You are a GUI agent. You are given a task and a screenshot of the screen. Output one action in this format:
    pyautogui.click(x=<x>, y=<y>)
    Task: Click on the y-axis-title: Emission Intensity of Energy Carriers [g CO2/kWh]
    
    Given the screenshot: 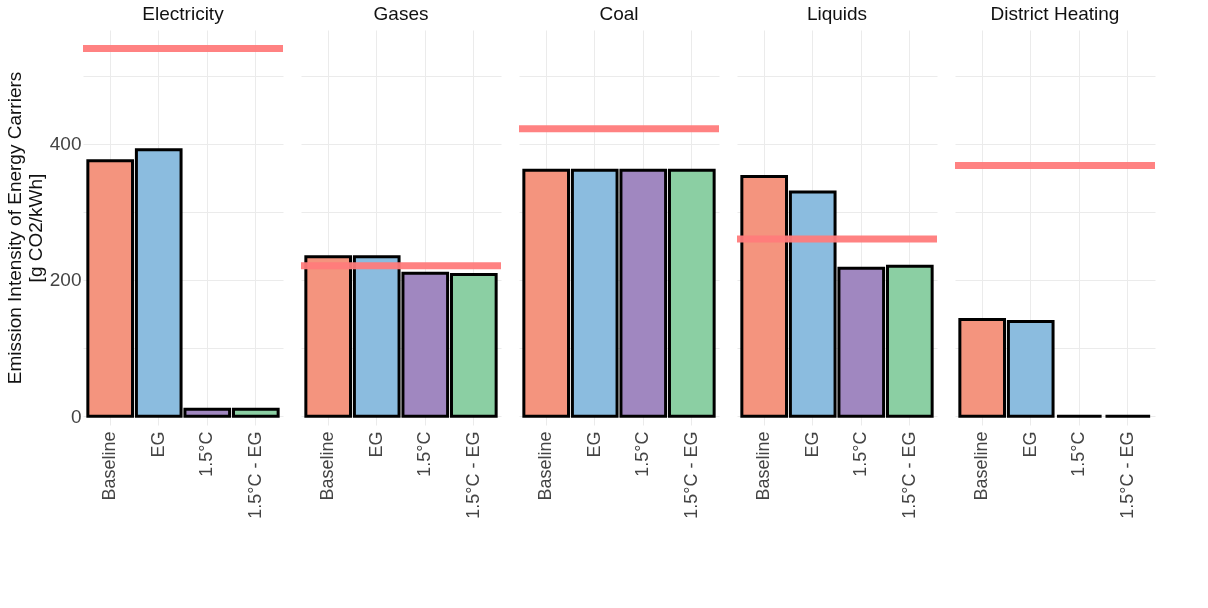 What is the action you would take?
    pyautogui.click(x=24, y=228)
    